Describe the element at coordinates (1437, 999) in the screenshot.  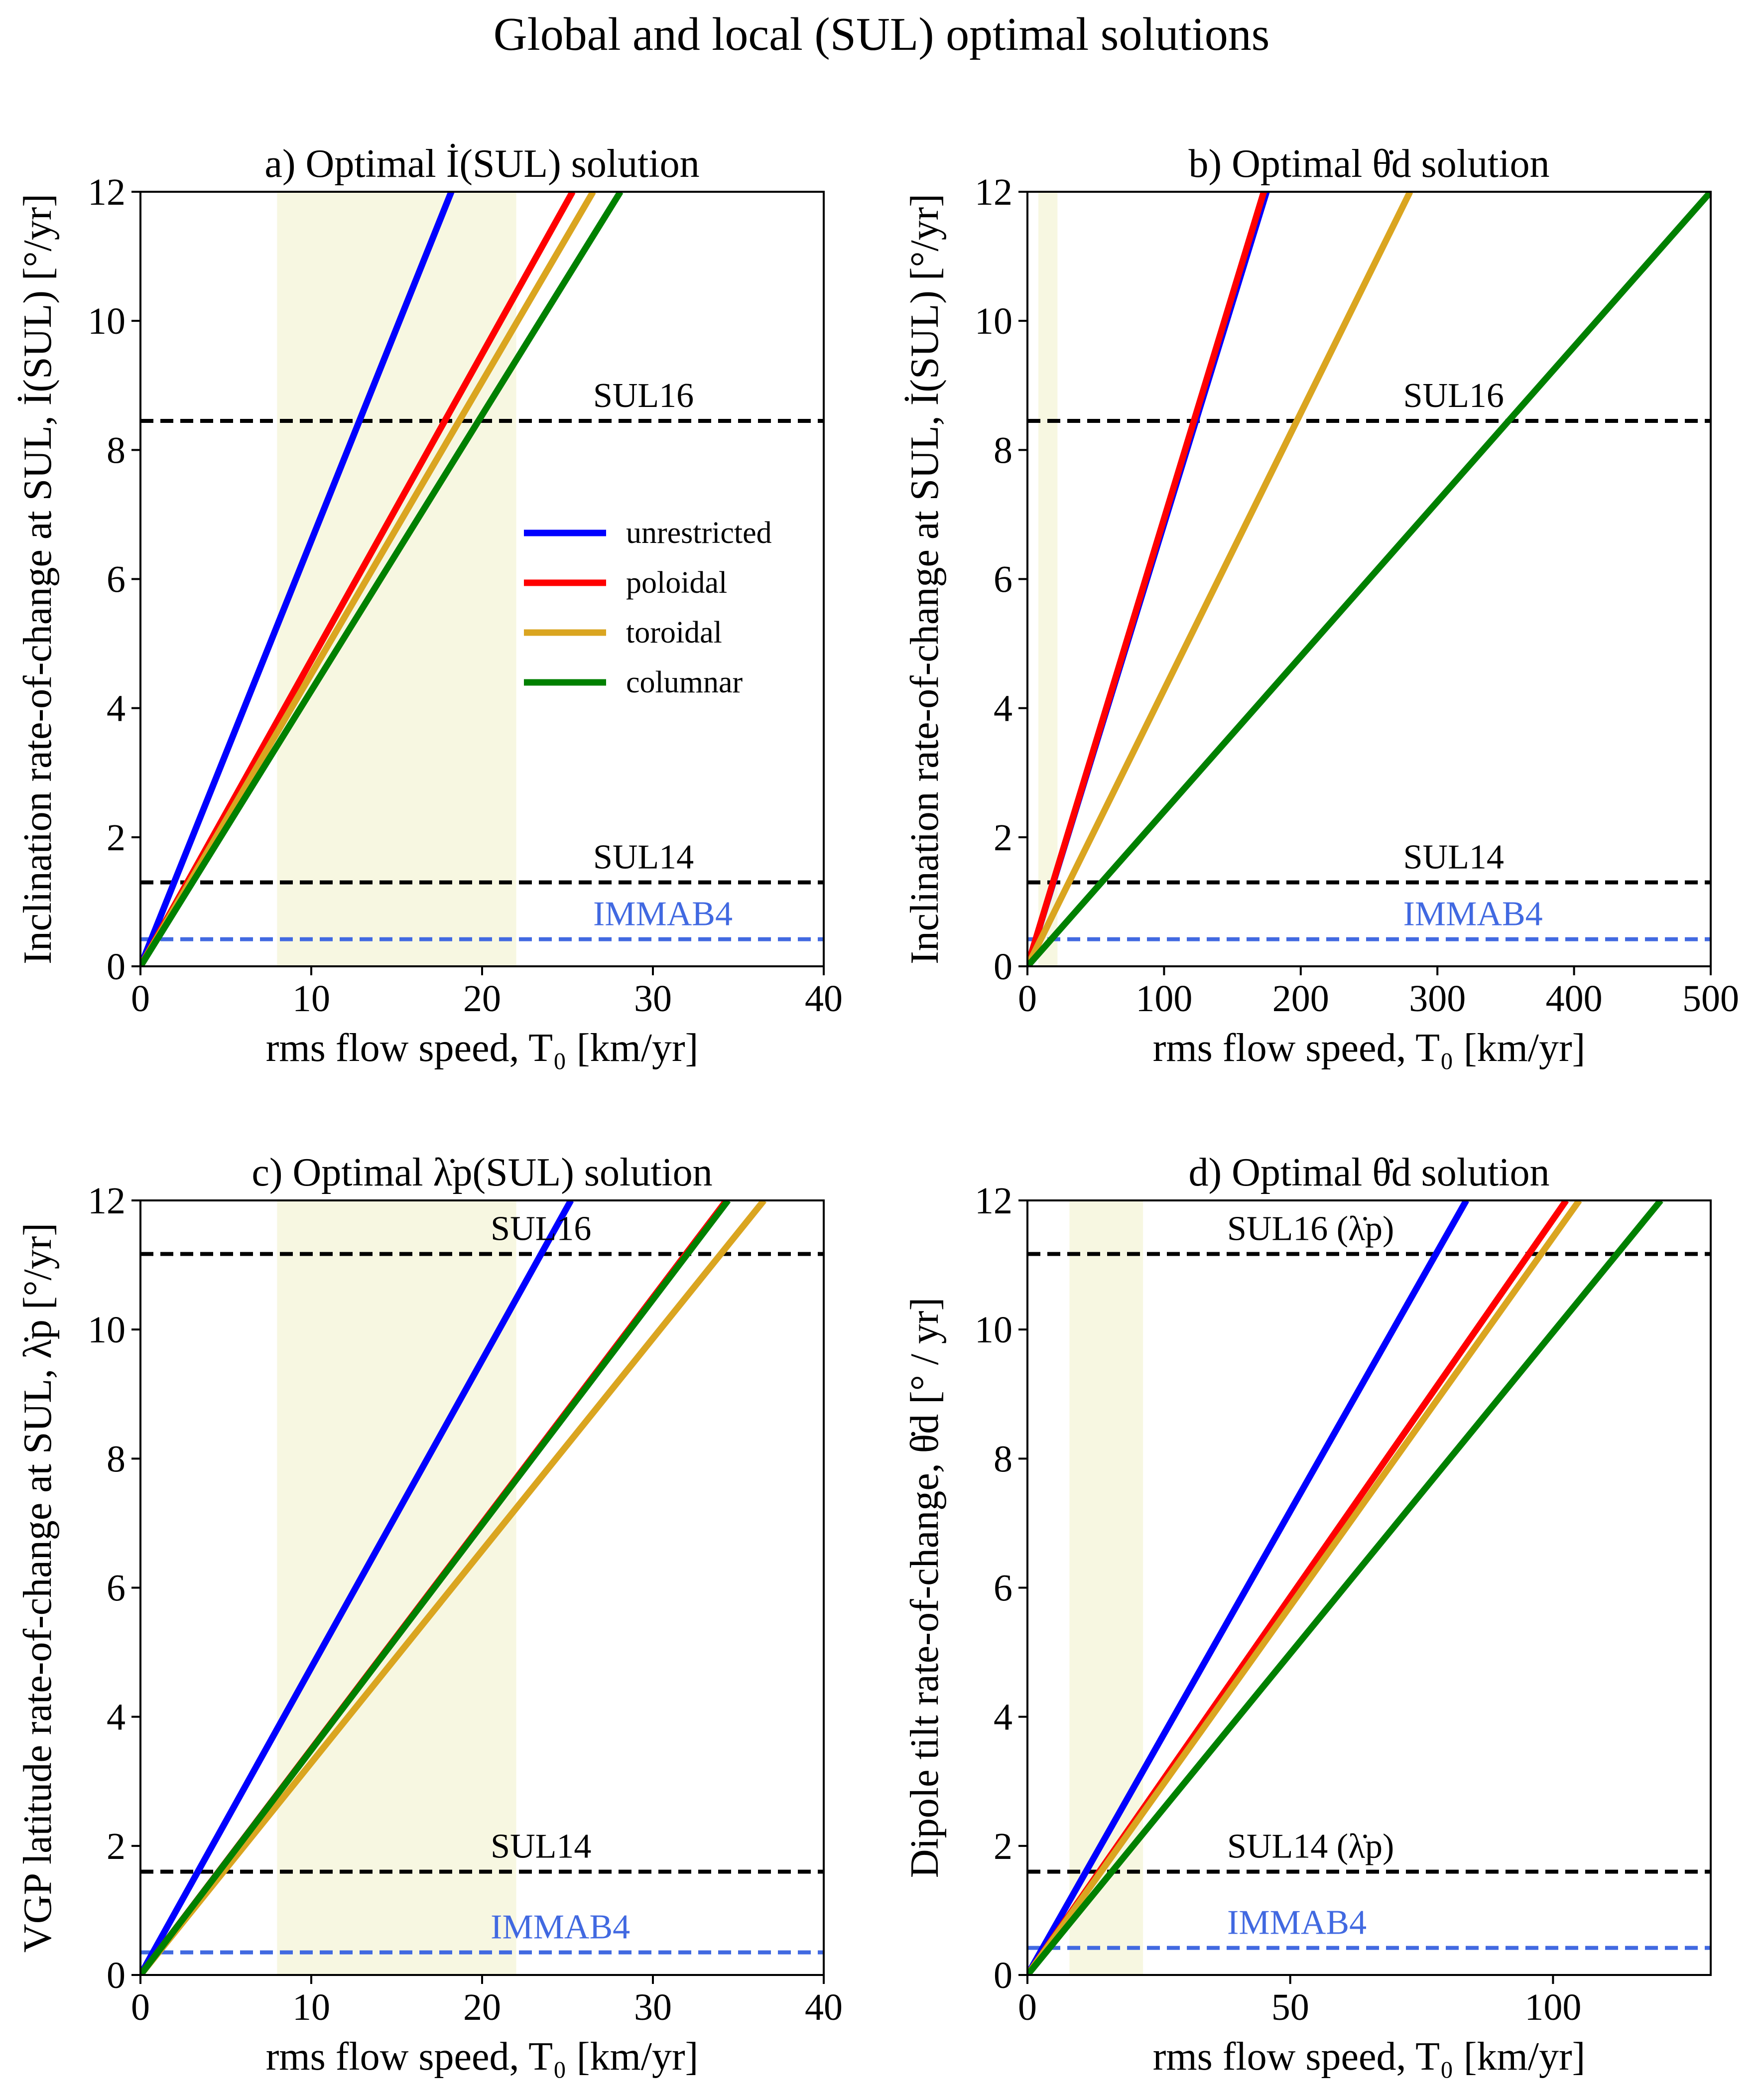
I see `x-tick-label: 300` at that location.